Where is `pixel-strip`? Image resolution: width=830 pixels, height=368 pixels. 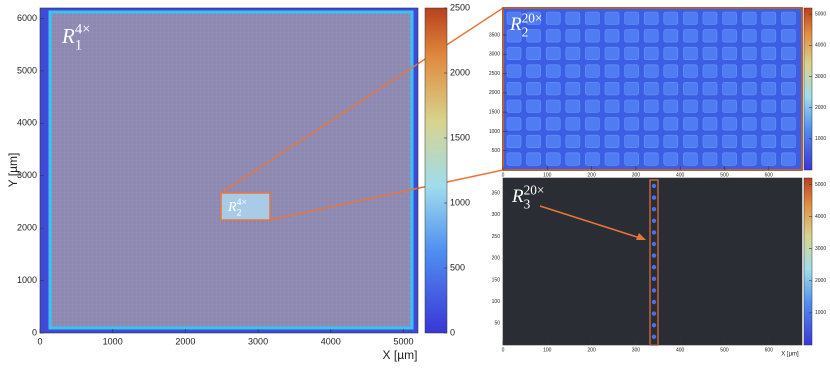
pixel-strip is located at coordinates (654, 261).